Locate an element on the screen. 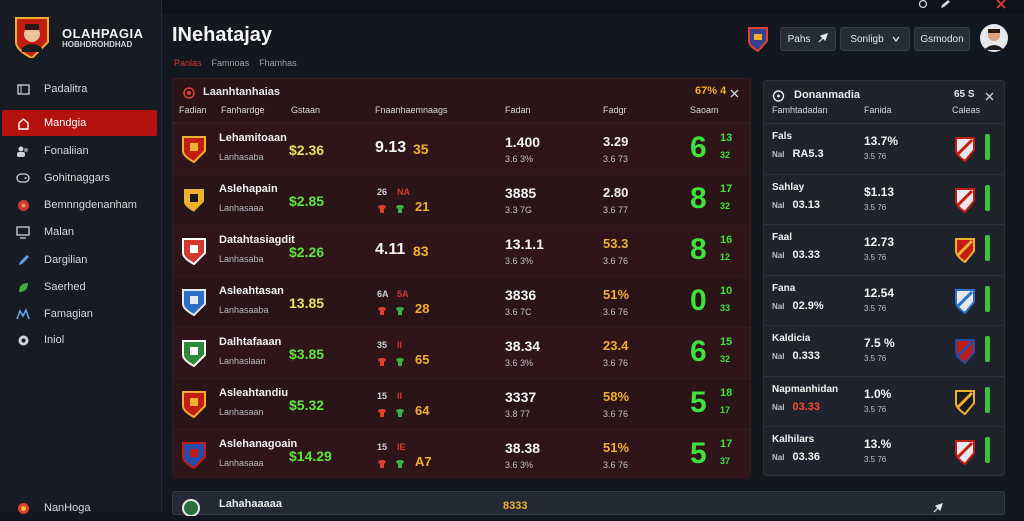 The height and width of the screenshot is (521, 1024). standings-row: Napmanhidan Nal 03.33 1.0% 3.5 76 is located at coordinates (884, 401).